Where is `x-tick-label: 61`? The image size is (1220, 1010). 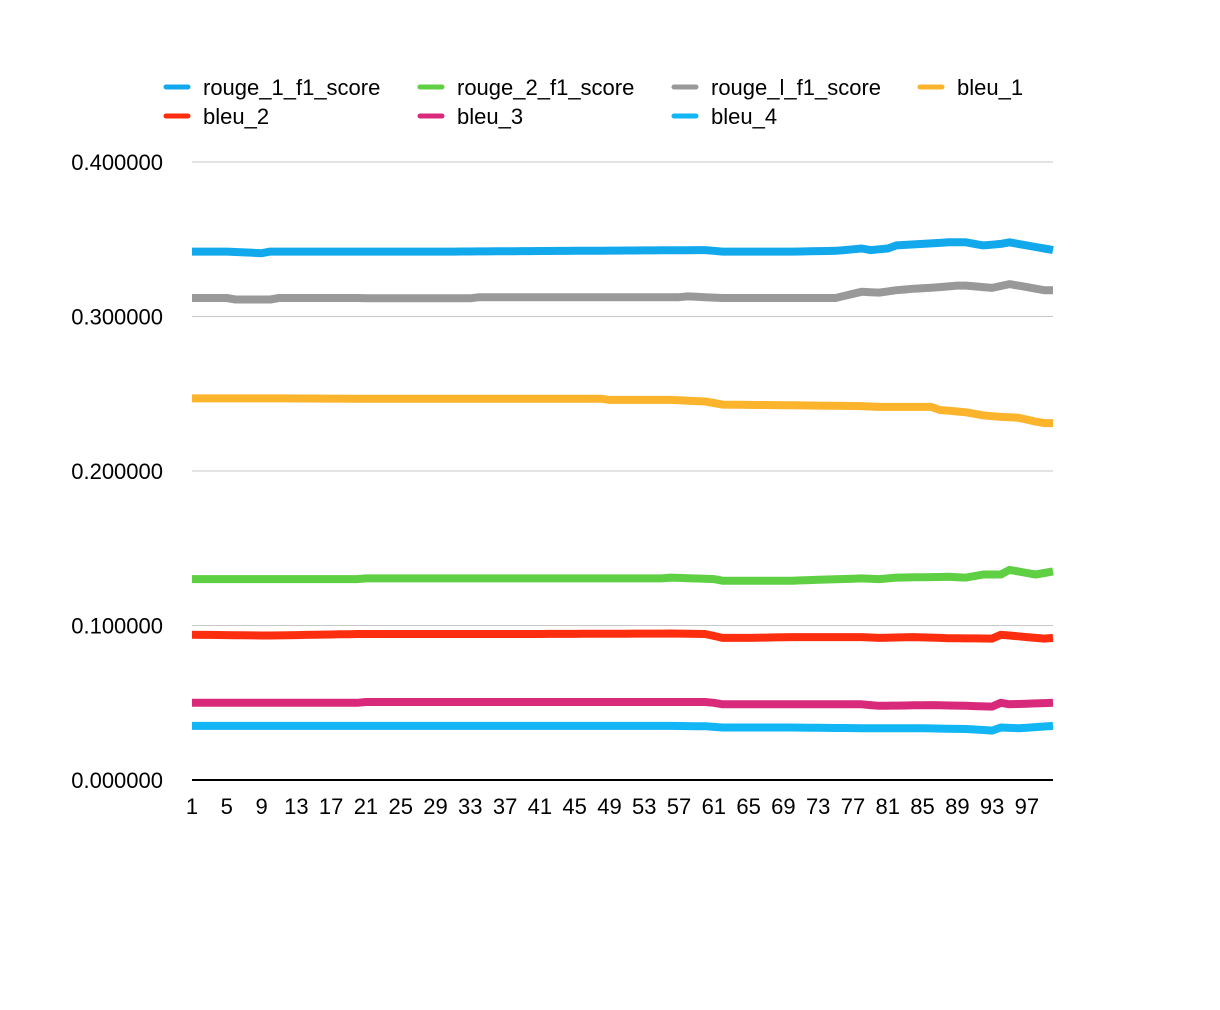 x-tick-label: 61 is located at coordinates (714, 806).